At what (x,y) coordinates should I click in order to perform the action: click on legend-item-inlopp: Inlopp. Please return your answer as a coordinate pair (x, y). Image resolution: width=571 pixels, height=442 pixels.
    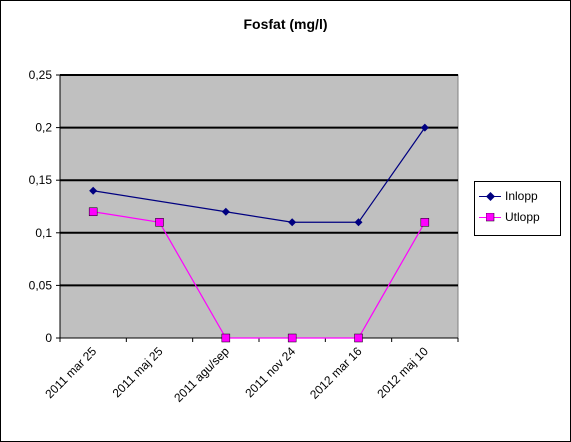
    Looking at the image, I should click on (519, 197).